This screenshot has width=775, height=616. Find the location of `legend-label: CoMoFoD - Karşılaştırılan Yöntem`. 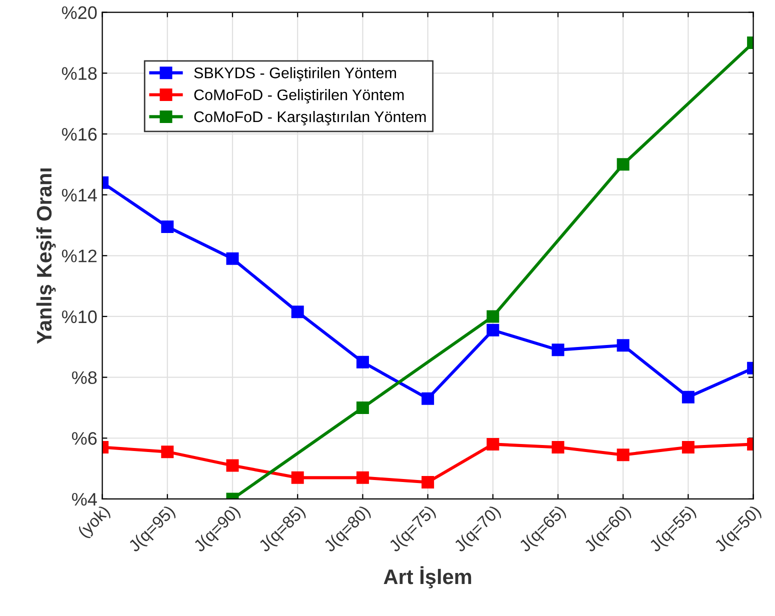

legend-label: CoMoFoD - Karşılaştırılan Yöntem is located at coordinates (310, 118).